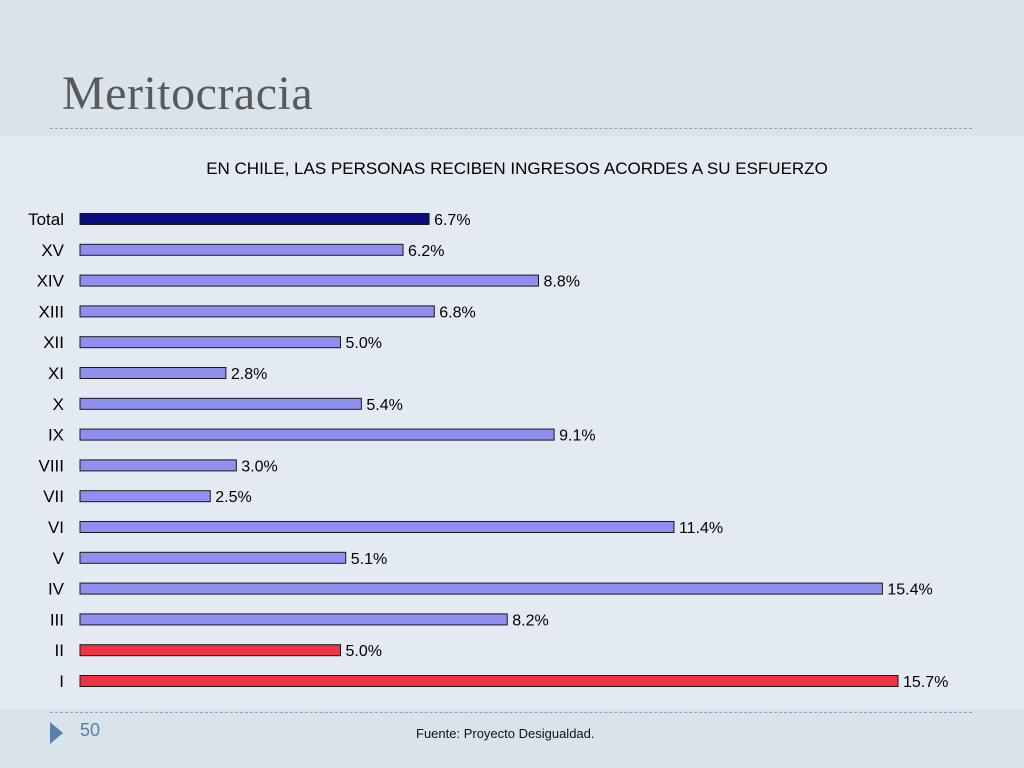 This screenshot has height=768, width=1024. Describe the element at coordinates (188, 93) in the screenshot. I see `slide-title: Meritocracia` at that location.